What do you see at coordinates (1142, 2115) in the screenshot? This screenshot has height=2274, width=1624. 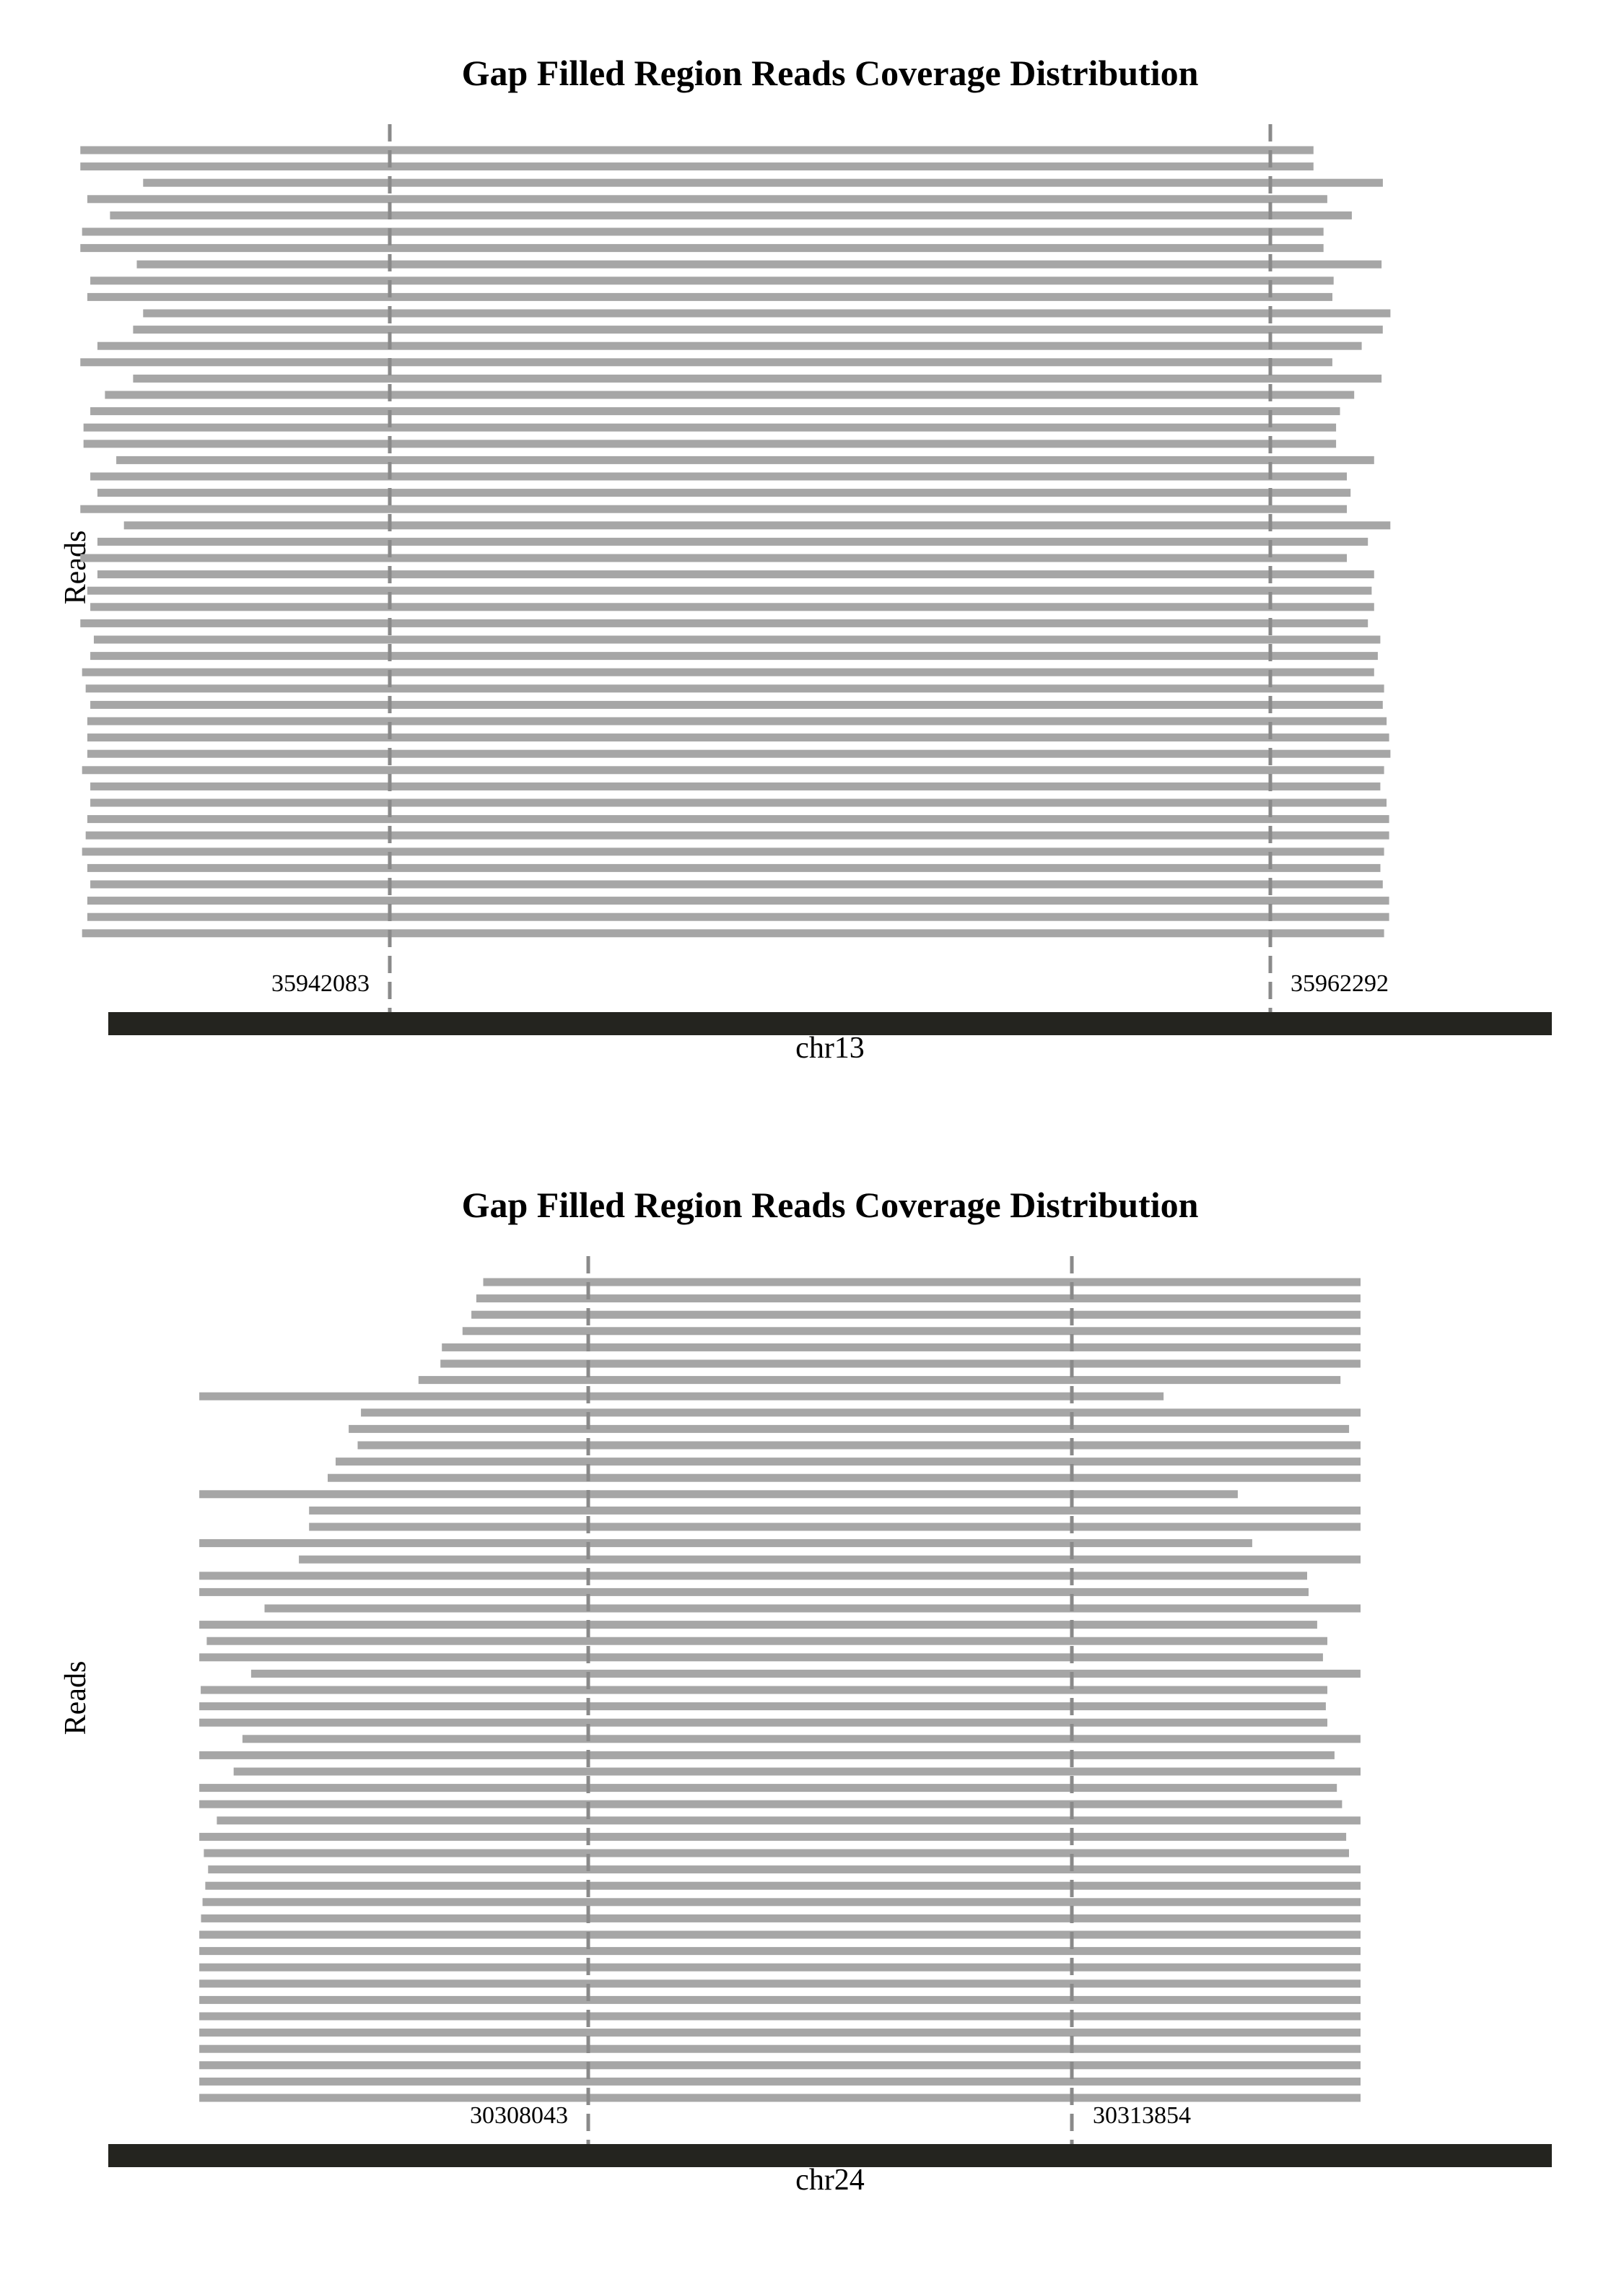 I see `gap-end-label: 30313854` at bounding box center [1142, 2115].